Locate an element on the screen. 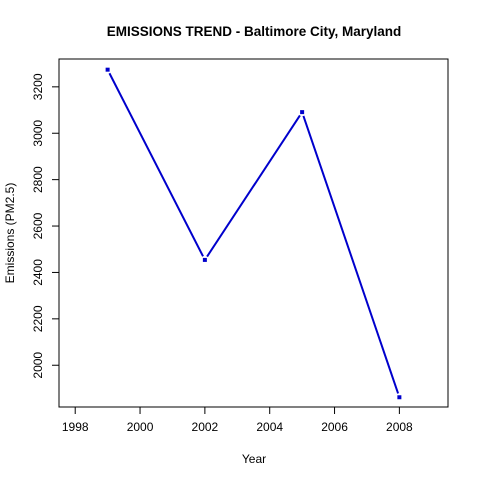  y-tick-label: 2200 is located at coordinates (38, 318).